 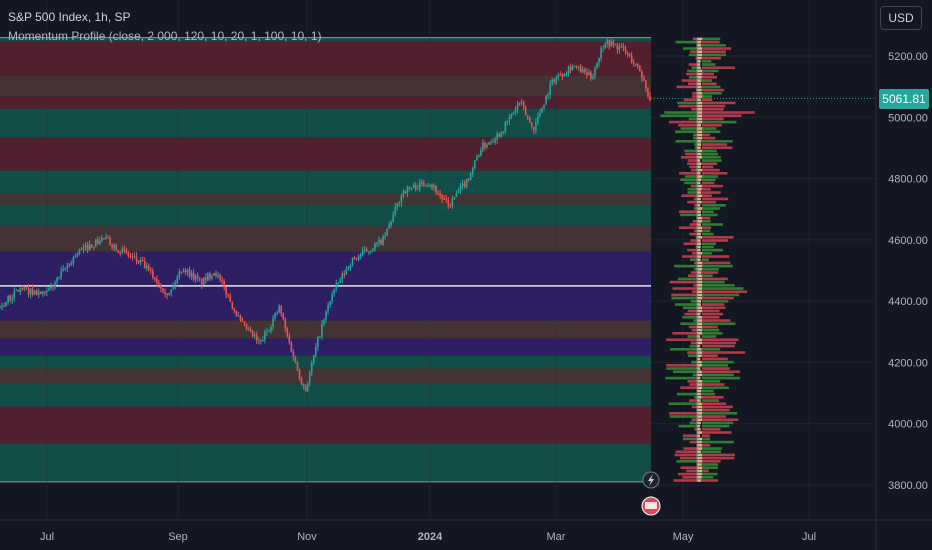 What do you see at coordinates (901, 18) in the screenshot?
I see `currency-button: USD` at bounding box center [901, 18].